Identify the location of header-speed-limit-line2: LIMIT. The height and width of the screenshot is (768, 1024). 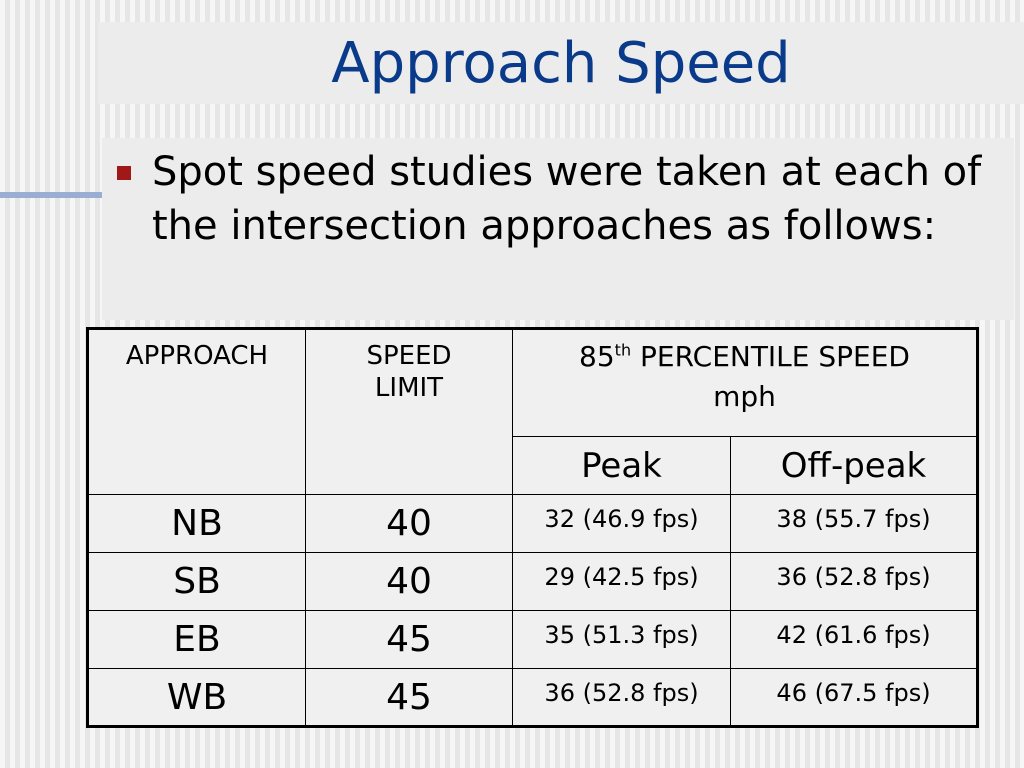
(409, 388).